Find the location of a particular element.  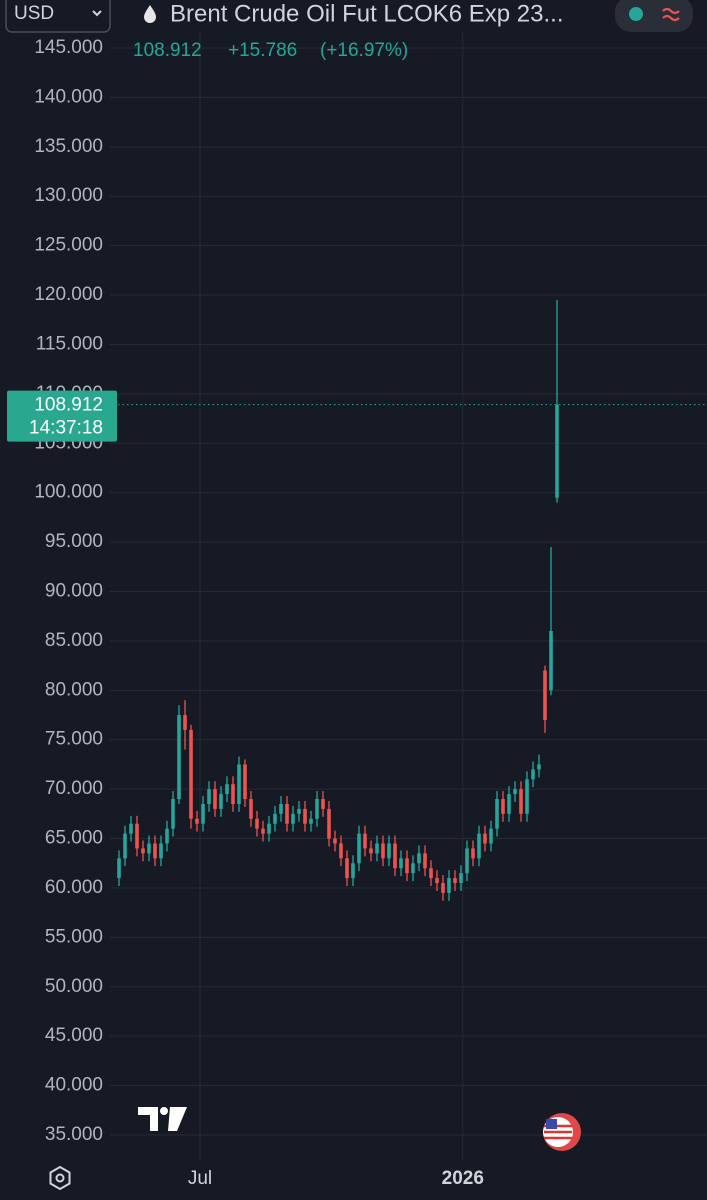

y-tick-label: 120.000 is located at coordinates (68, 294).